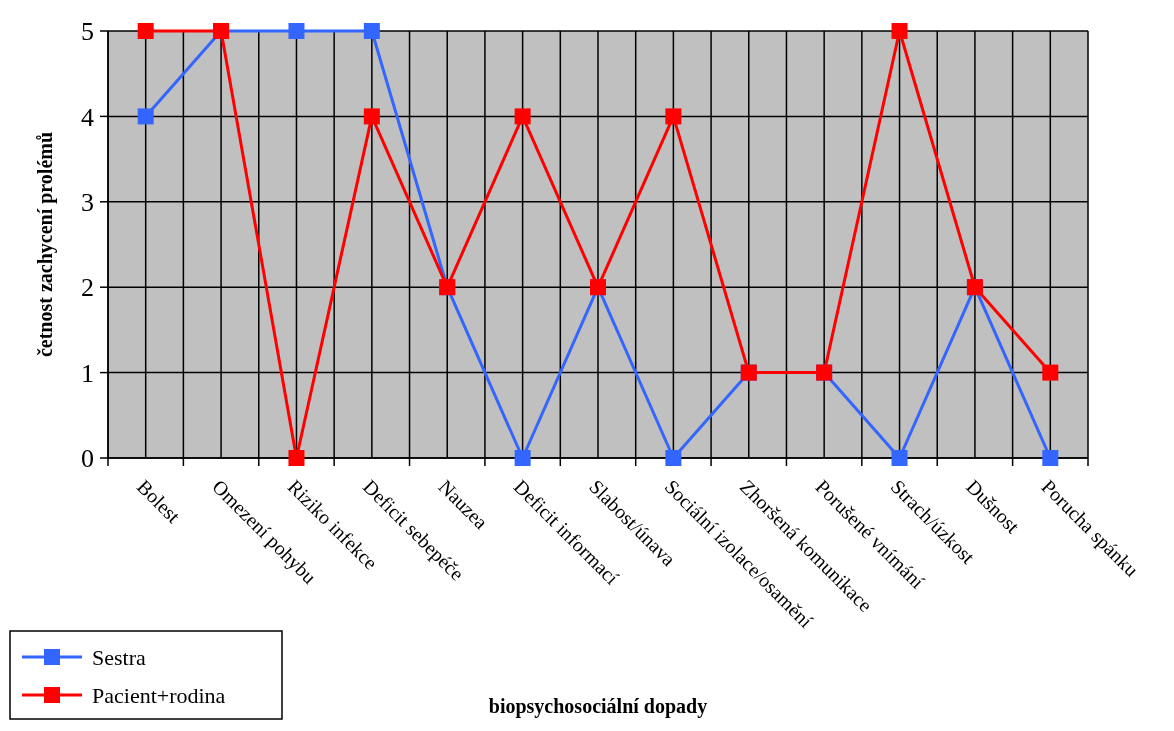  What do you see at coordinates (87, 459) in the screenshot?
I see `y-tick-label: 0` at bounding box center [87, 459].